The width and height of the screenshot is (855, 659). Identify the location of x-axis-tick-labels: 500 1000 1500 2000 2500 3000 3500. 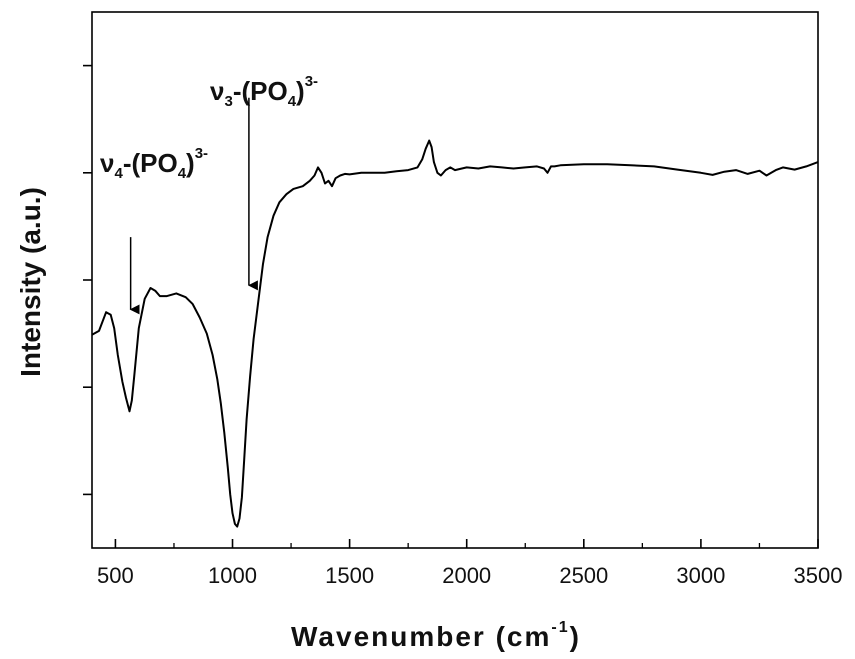
(469, 575).